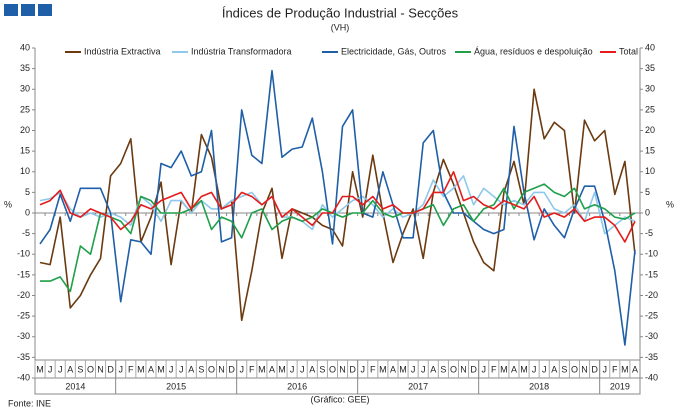 This screenshot has height=414, width=680. I want to click on year-label: 2017, so click(418, 386).